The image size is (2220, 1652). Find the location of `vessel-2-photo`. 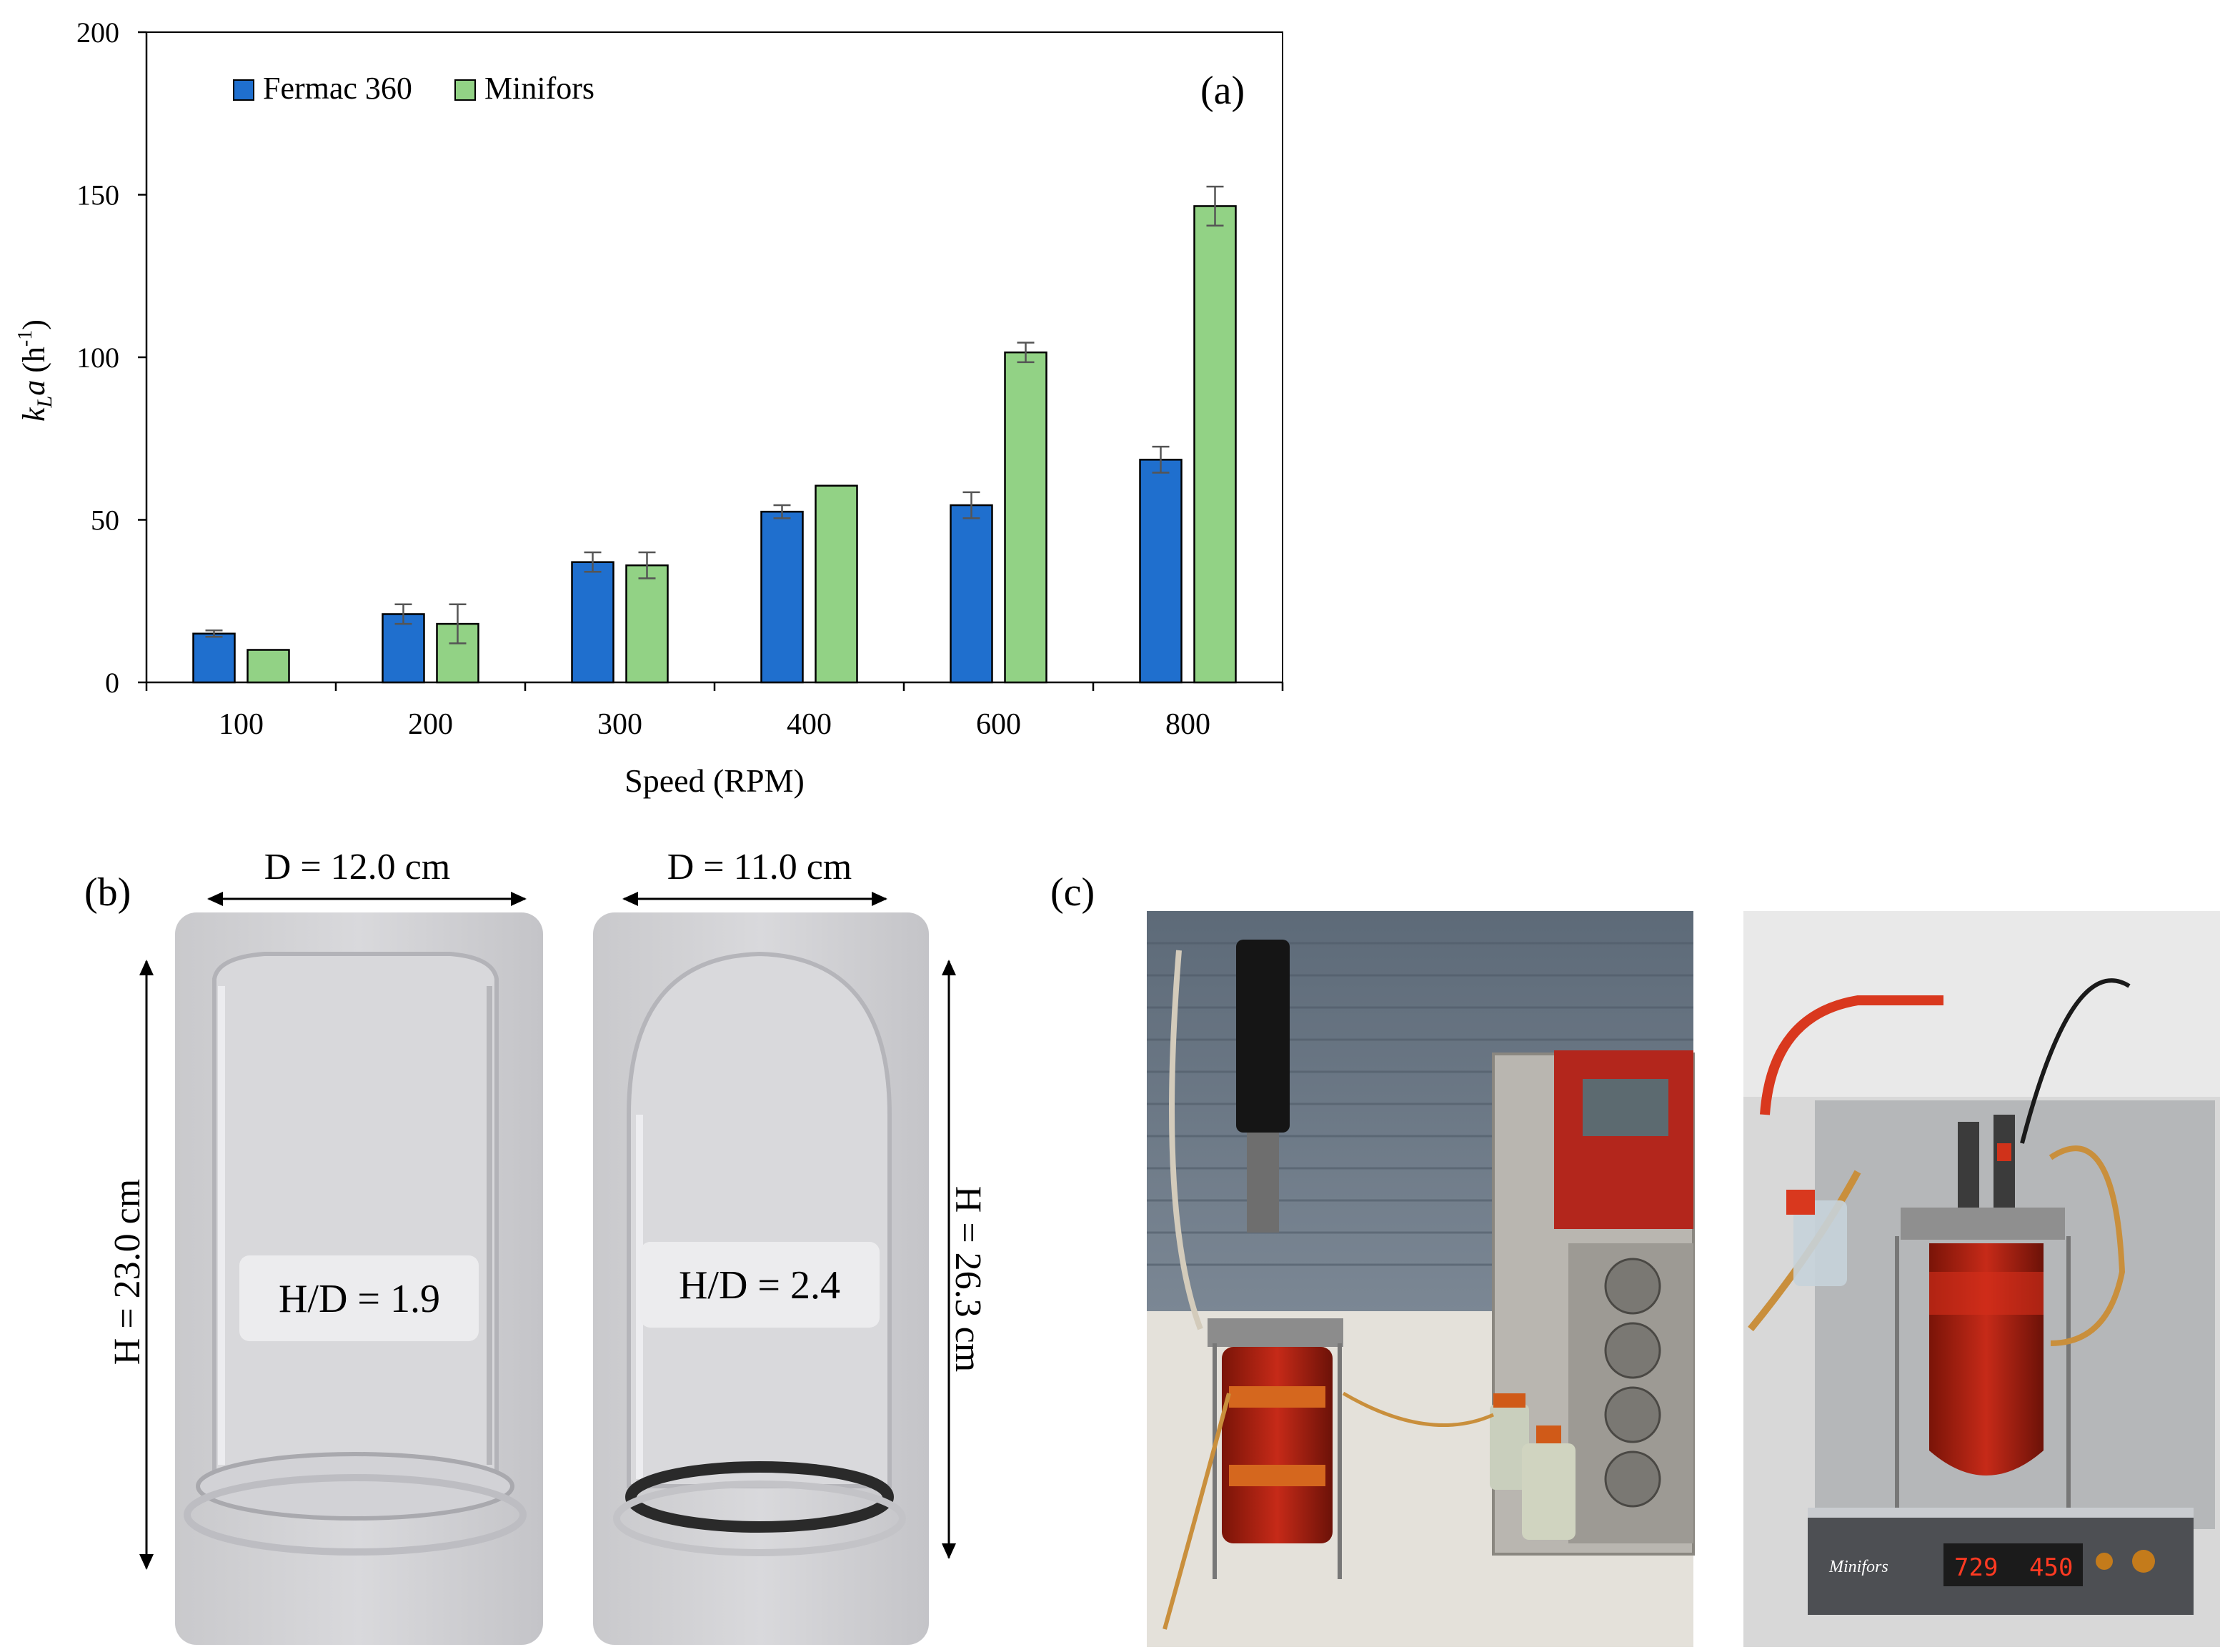

vessel-2-photo is located at coordinates (761, 1278).